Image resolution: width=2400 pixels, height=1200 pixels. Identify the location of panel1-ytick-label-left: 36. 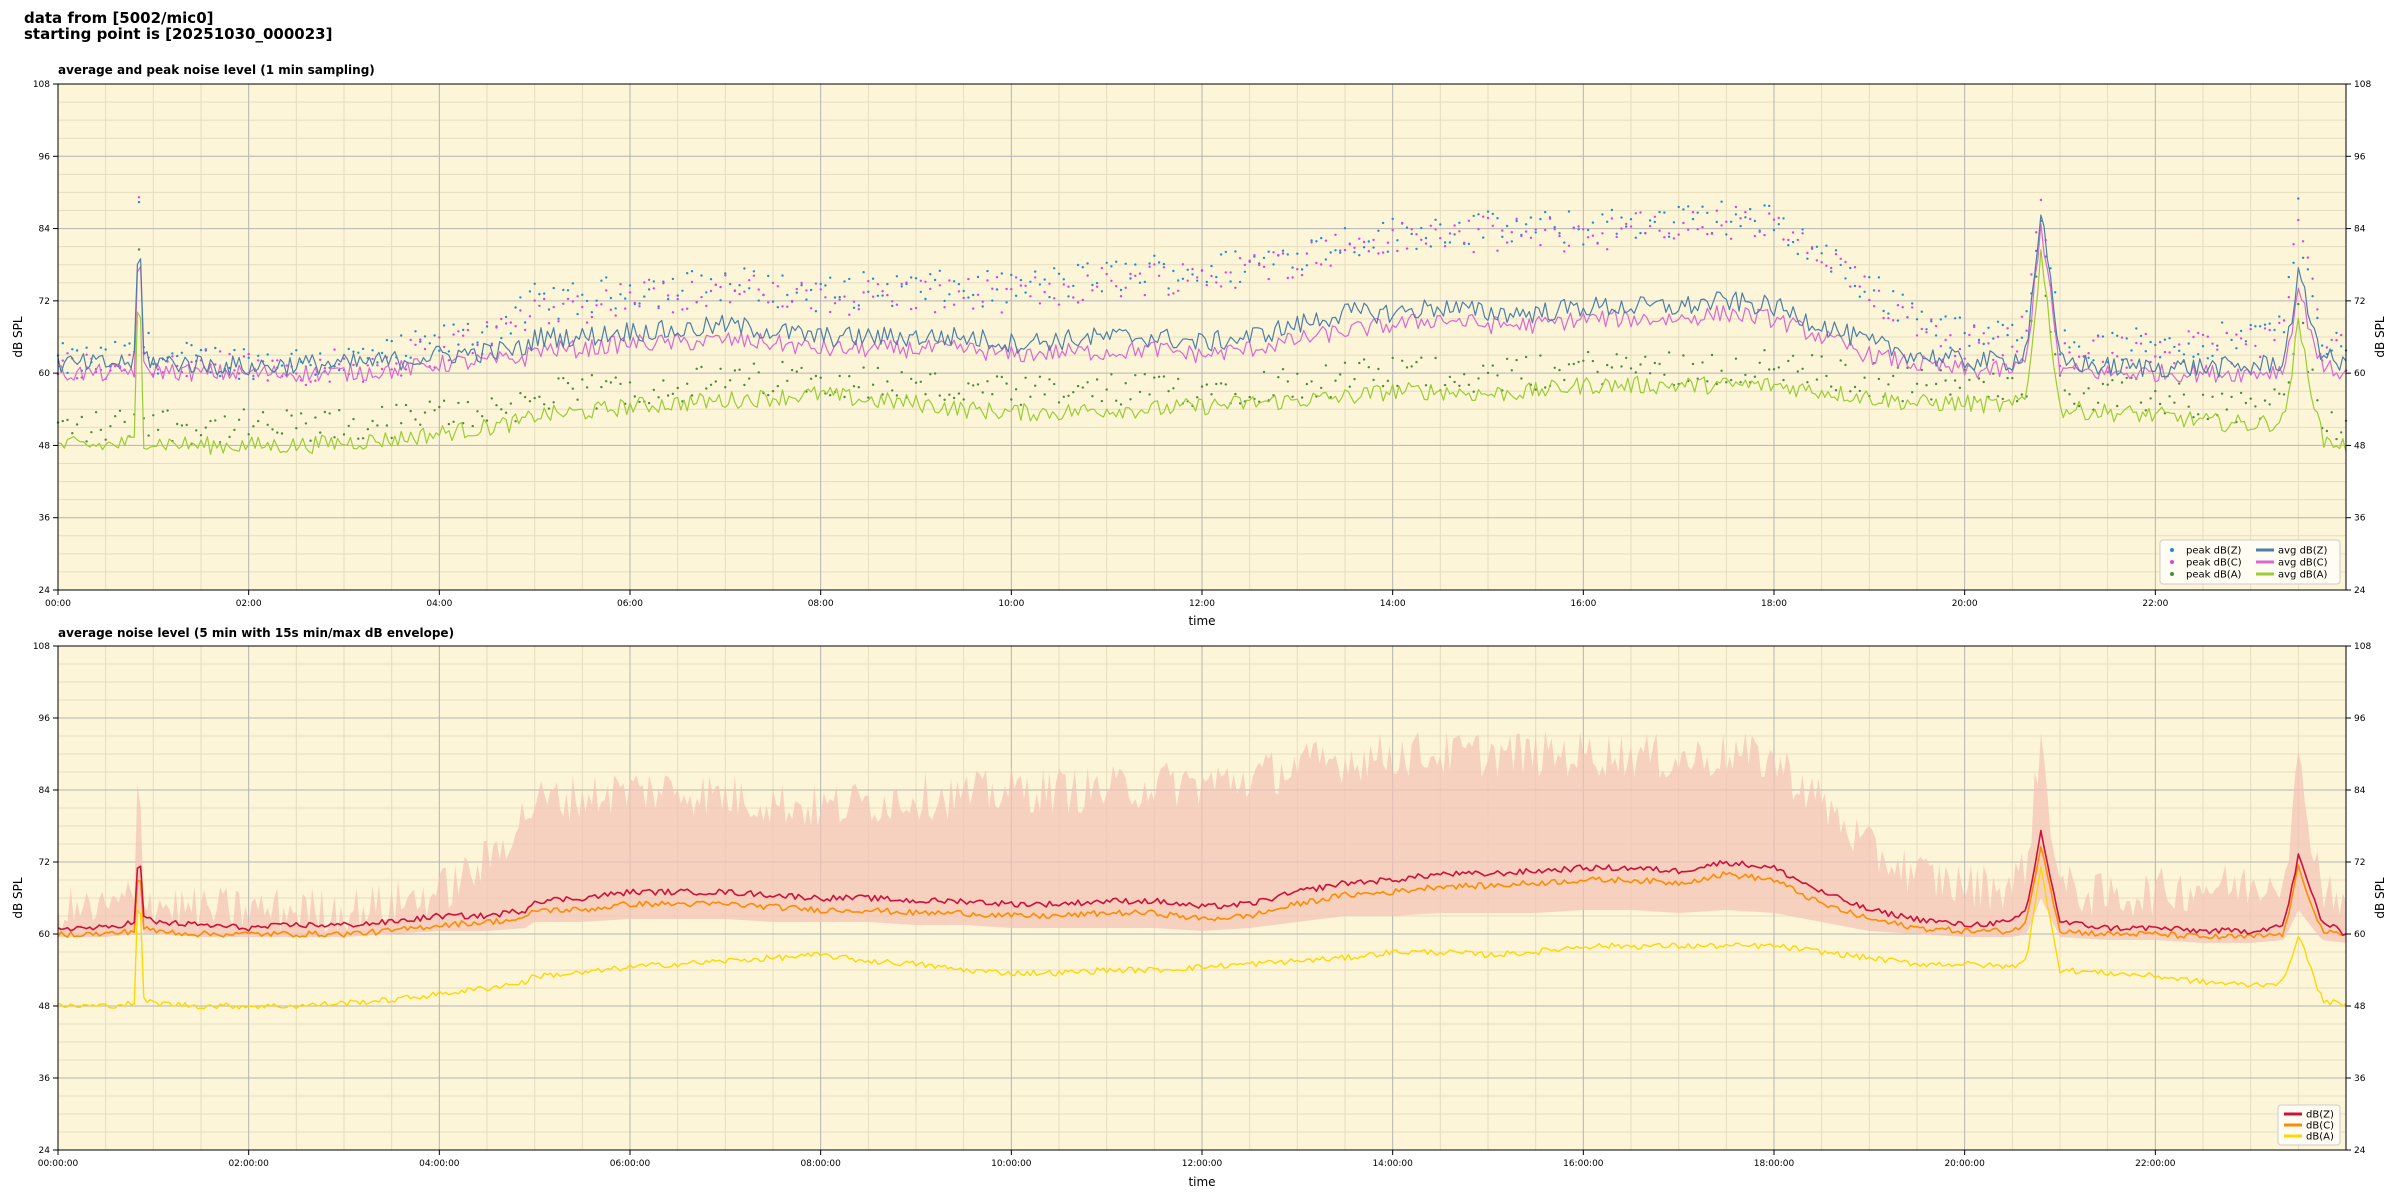
(45, 519).